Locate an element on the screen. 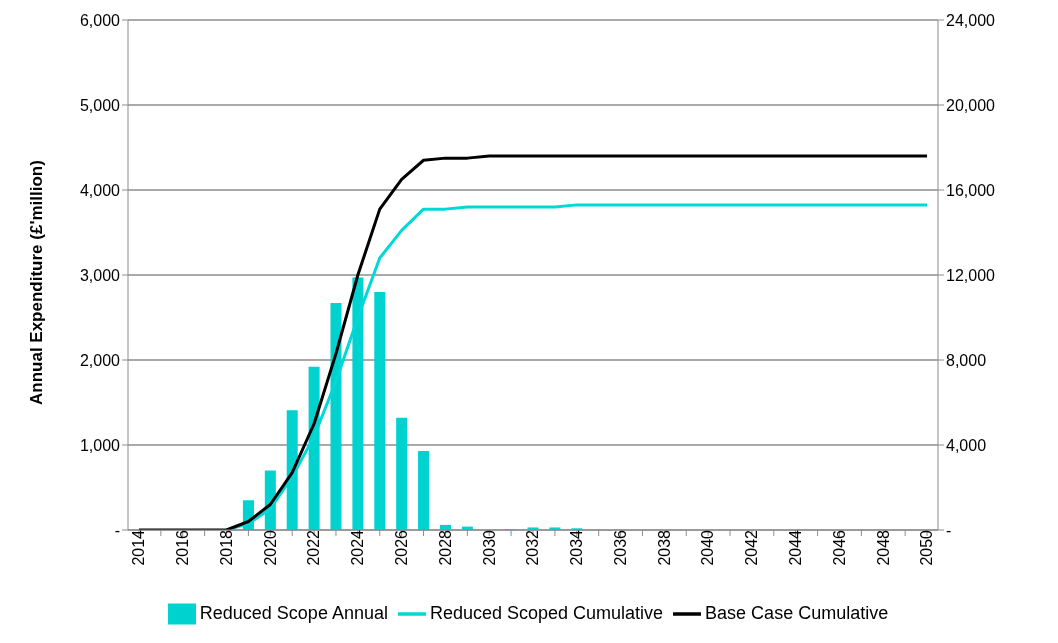 The height and width of the screenshot is (643, 1058). x-tick-label: 2030 is located at coordinates (489, 547).